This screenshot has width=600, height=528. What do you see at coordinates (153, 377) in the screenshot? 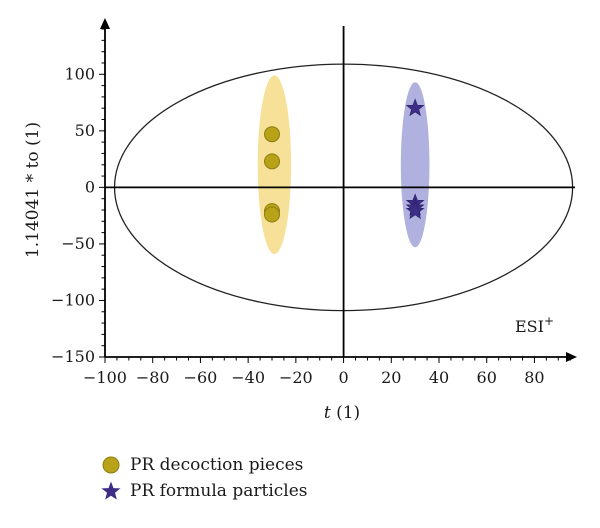
I see `x-tick-label: −80` at bounding box center [153, 377].